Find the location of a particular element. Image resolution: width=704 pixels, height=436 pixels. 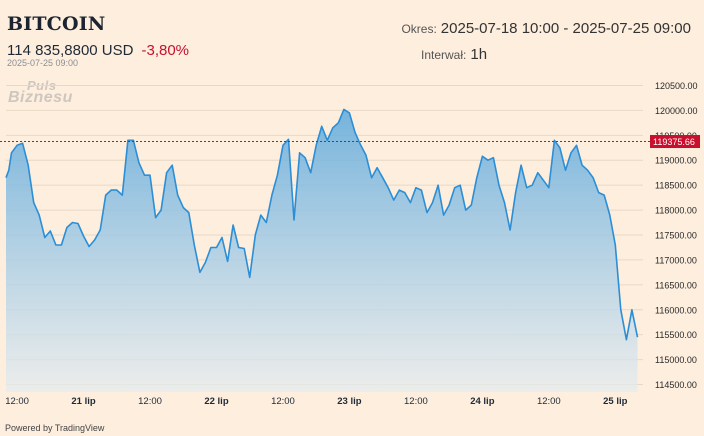

price-row: 114 835,8800 USD -3,80% is located at coordinates (98, 50).